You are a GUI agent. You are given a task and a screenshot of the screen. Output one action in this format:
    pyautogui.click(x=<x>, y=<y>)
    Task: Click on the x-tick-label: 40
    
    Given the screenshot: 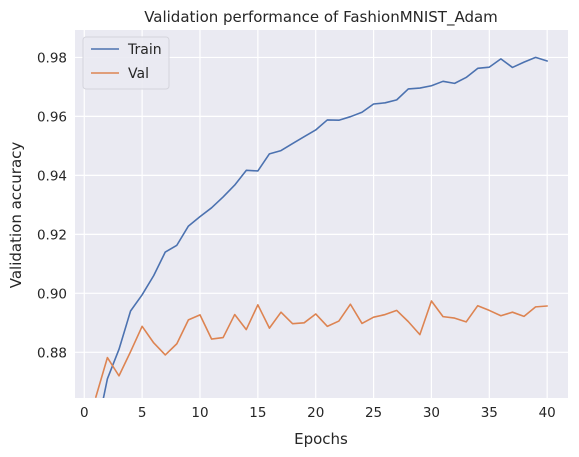 What is the action you would take?
    pyautogui.click(x=547, y=413)
    